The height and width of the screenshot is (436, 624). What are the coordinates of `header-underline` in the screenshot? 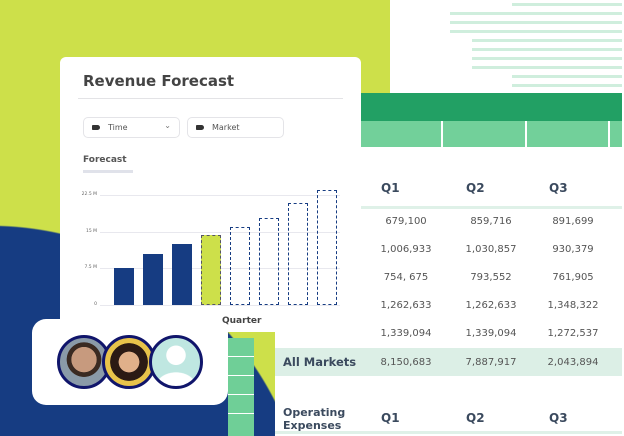 It's located at (491, 207).